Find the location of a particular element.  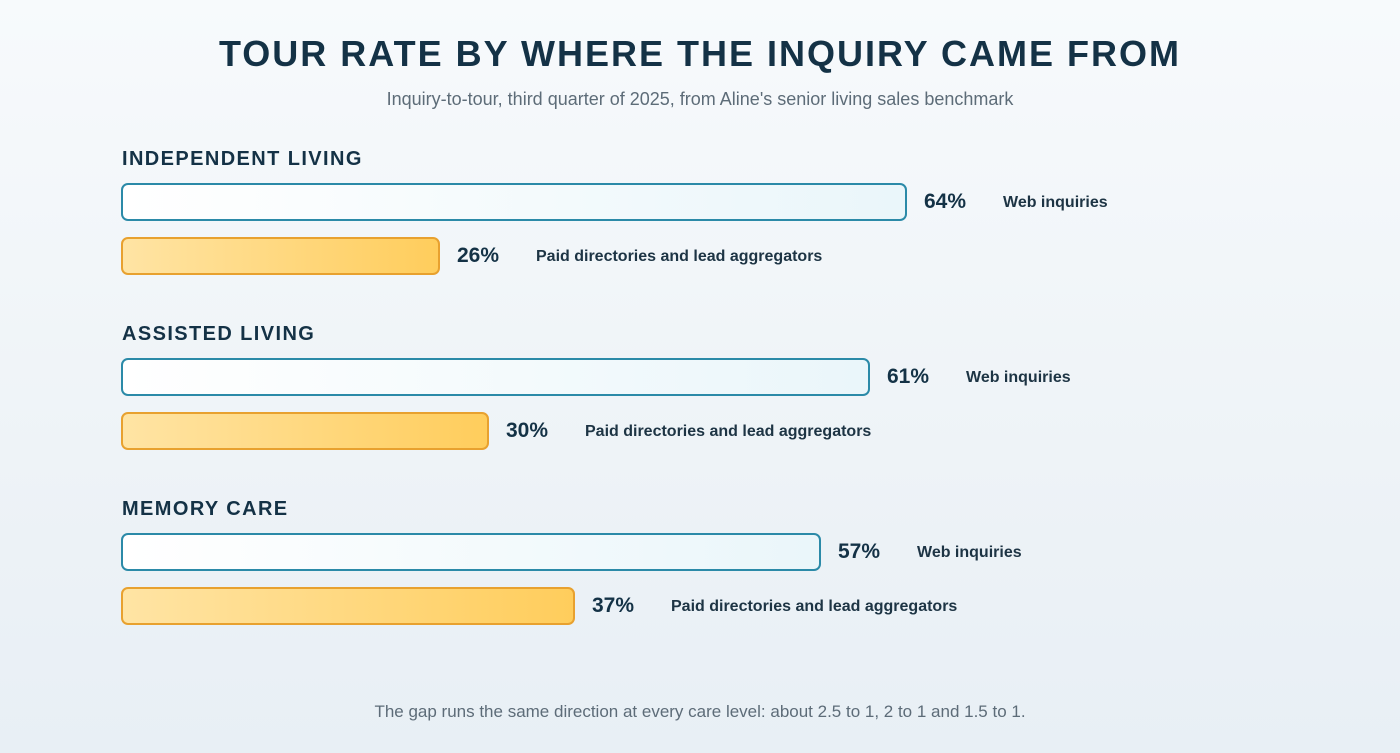

bar-row-paid-directories: 37% Paid directories and lead aggregators is located at coordinates (700, 608).